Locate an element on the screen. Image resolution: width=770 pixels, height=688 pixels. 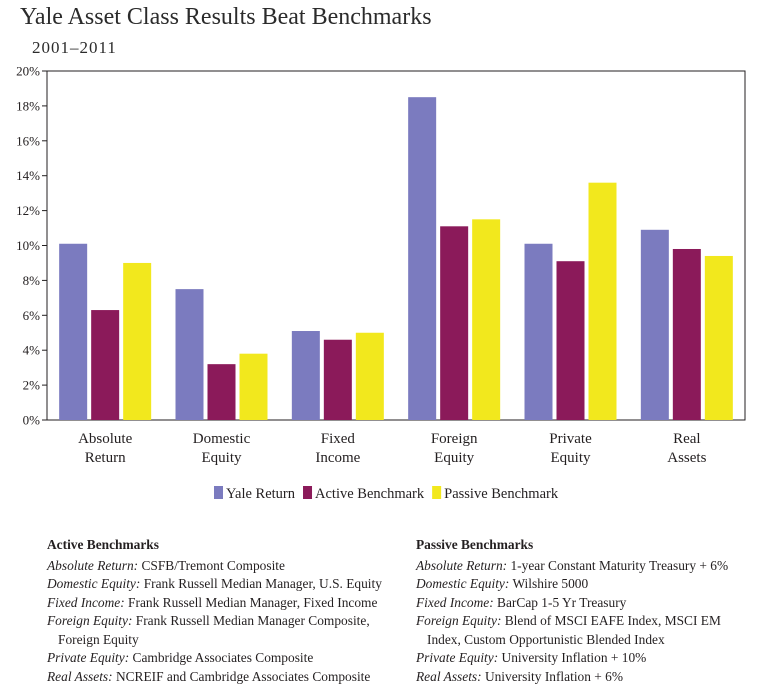
y-tick-label: 2% is located at coordinates (32, 385).